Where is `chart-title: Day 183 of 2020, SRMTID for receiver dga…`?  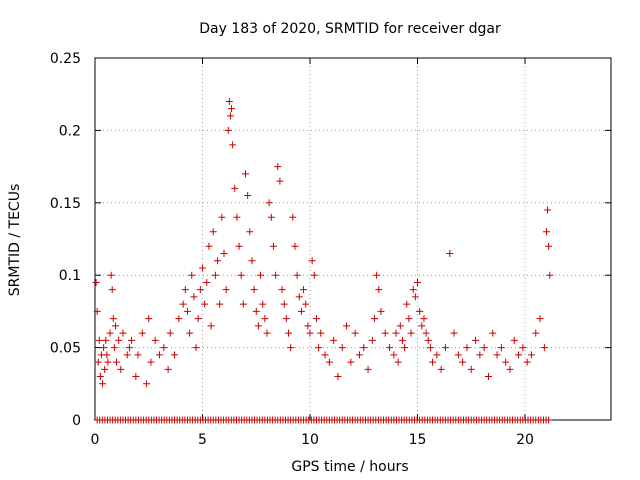
chart-title: Day 183 of 2020, SRMTID for receiver dga… is located at coordinates (350, 29).